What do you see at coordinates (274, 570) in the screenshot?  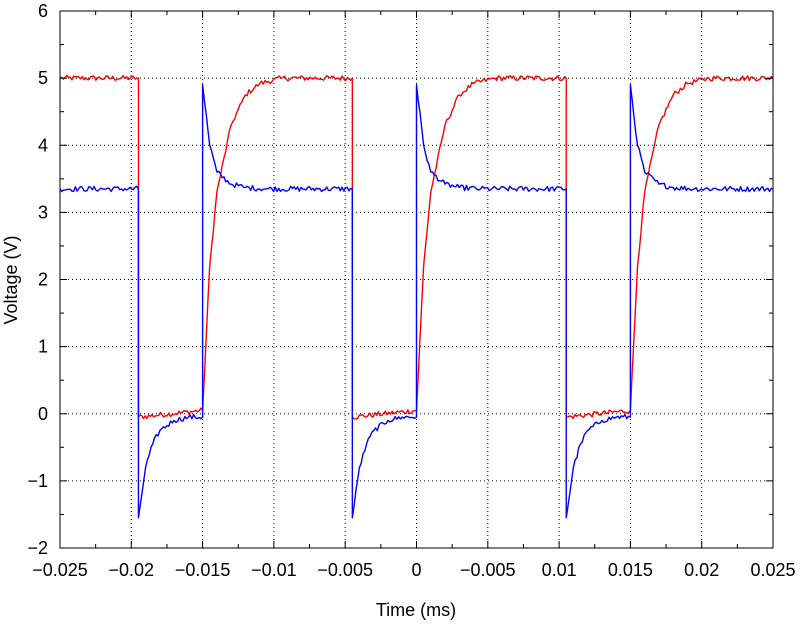 I see `x-tick-label: −0.01` at bounding box center [274, 570].